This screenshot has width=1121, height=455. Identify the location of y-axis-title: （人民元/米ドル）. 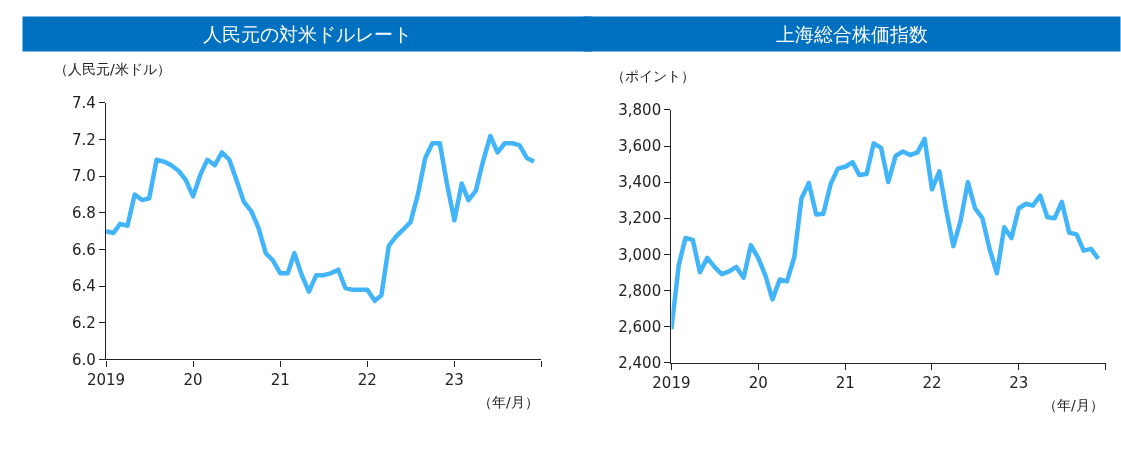
(112, 69).